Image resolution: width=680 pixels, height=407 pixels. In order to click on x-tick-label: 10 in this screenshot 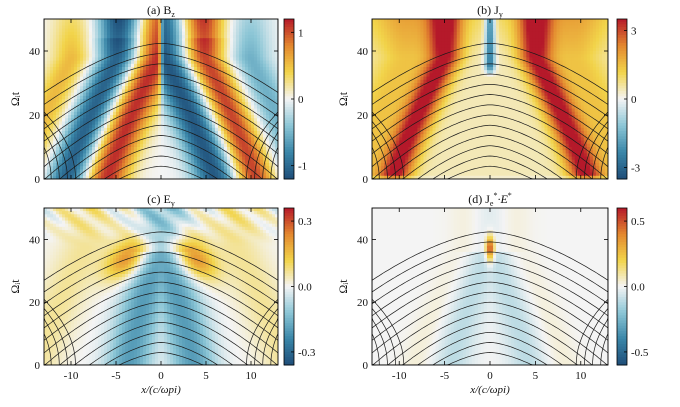, I will do `click(252, 376)`.